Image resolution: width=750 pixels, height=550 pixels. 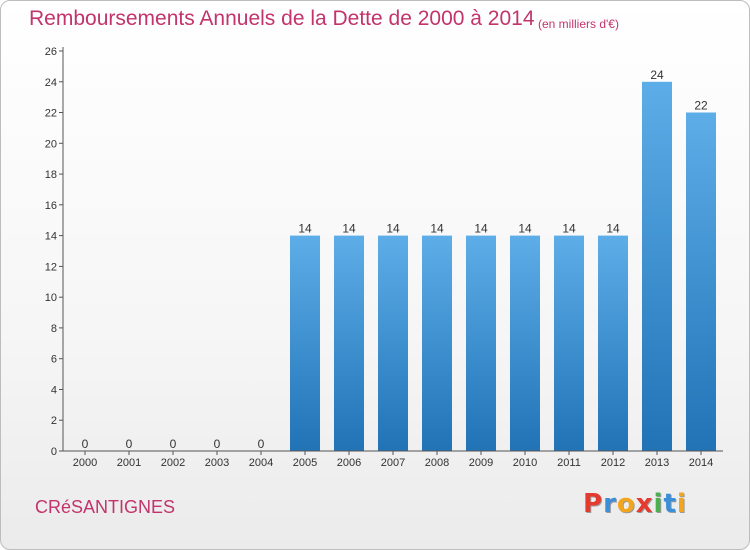 I want to click on y-tick-label: 0, so click(x=54, y=452).